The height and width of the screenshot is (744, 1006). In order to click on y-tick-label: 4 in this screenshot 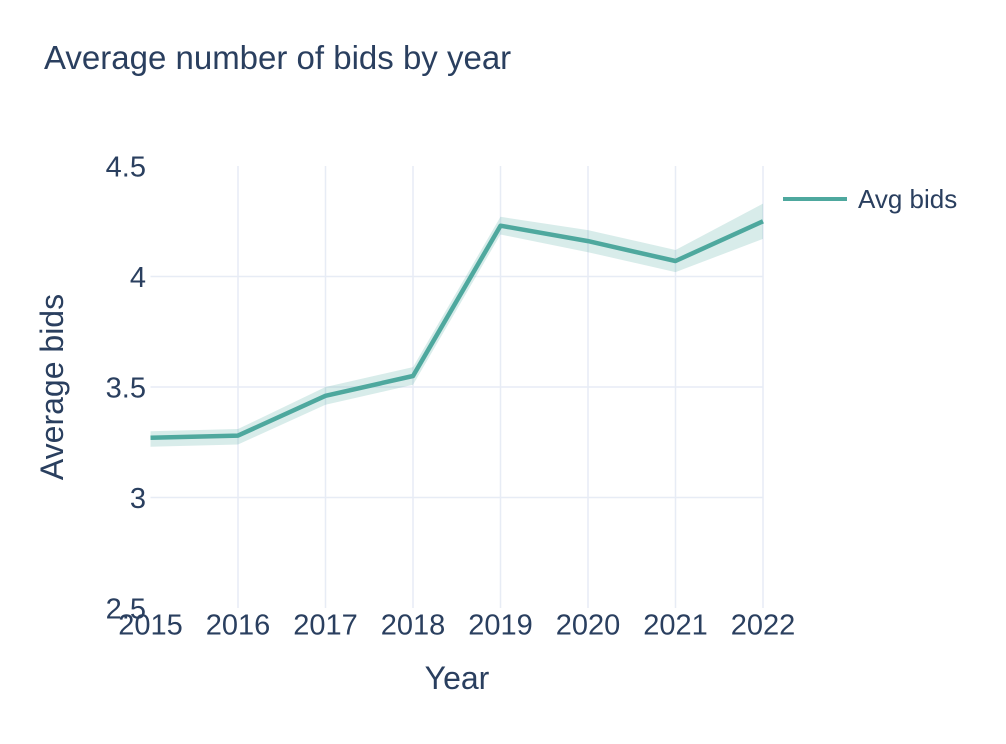, I will do `click(138, 278)`.